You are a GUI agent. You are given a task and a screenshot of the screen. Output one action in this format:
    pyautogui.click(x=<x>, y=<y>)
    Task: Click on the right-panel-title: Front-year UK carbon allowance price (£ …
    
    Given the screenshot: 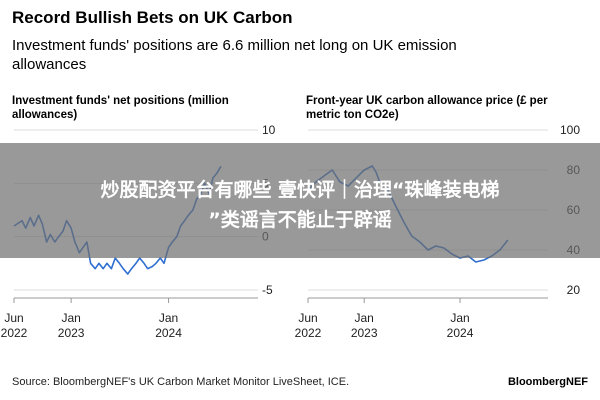 What is the action you would take?
    pyautogui.click(x=427, y=108)
    